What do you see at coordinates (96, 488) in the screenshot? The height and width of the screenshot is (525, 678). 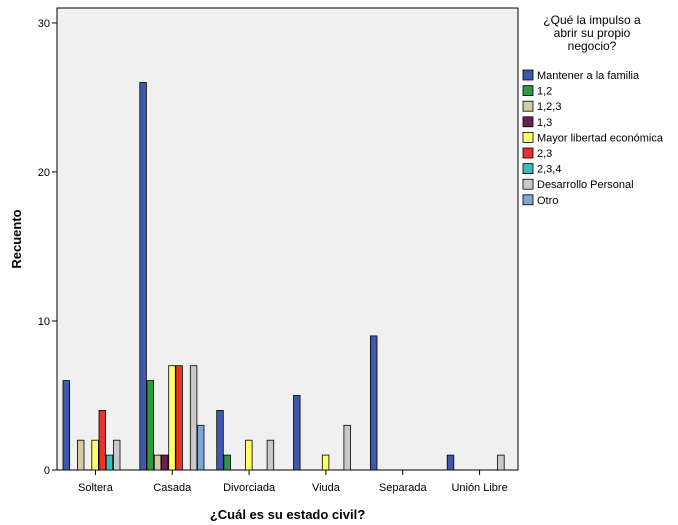 I see `x-tick-label: Soltera` at bounding box center [96, 488].